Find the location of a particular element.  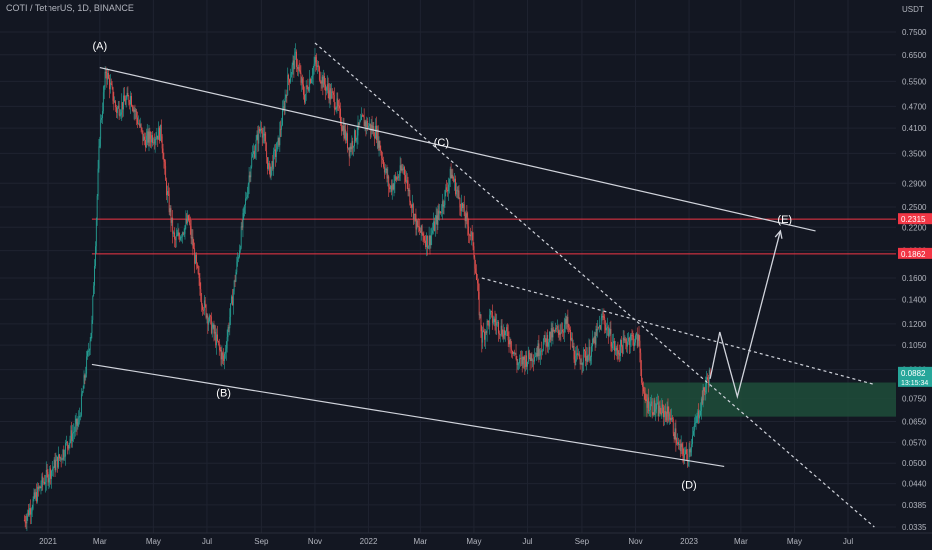

y-tick-label: 0.2500 is located at coordinates (914, 207).